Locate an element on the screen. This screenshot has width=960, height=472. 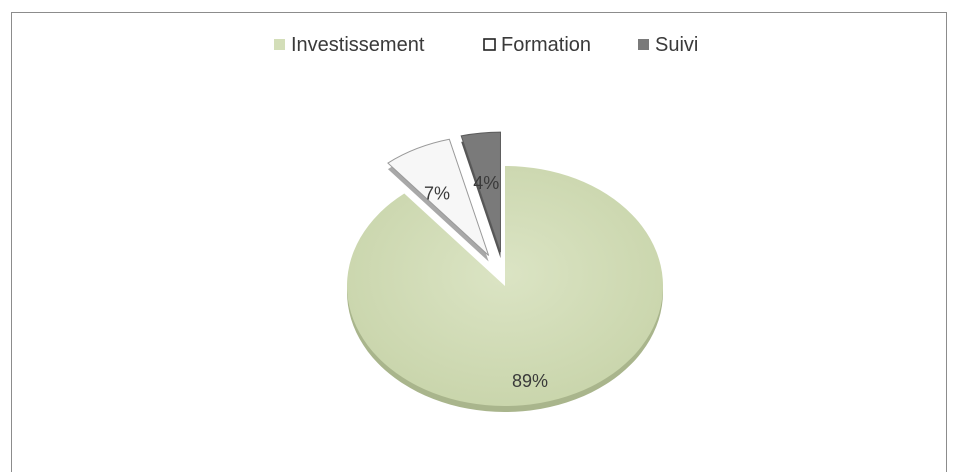
legend-label-investissement: Investissement is located at coordinates (358, 45).